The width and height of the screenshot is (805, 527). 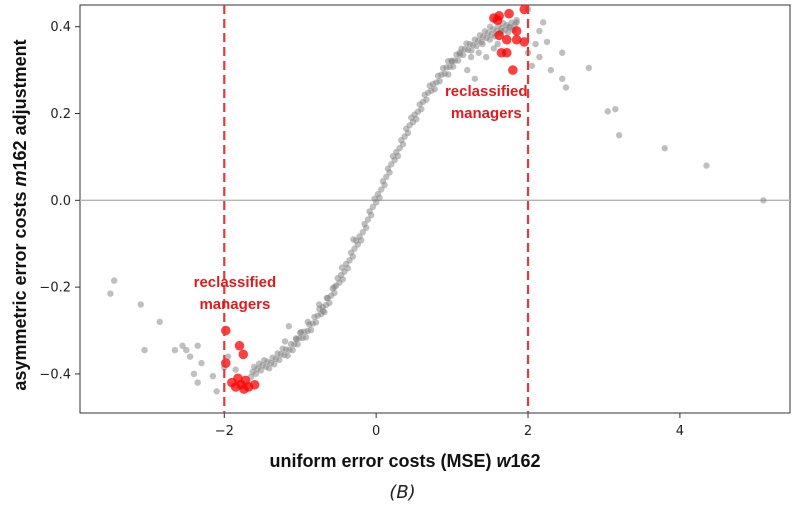 I want to click on x-tick-label: −2, so click(x=224, y=431).